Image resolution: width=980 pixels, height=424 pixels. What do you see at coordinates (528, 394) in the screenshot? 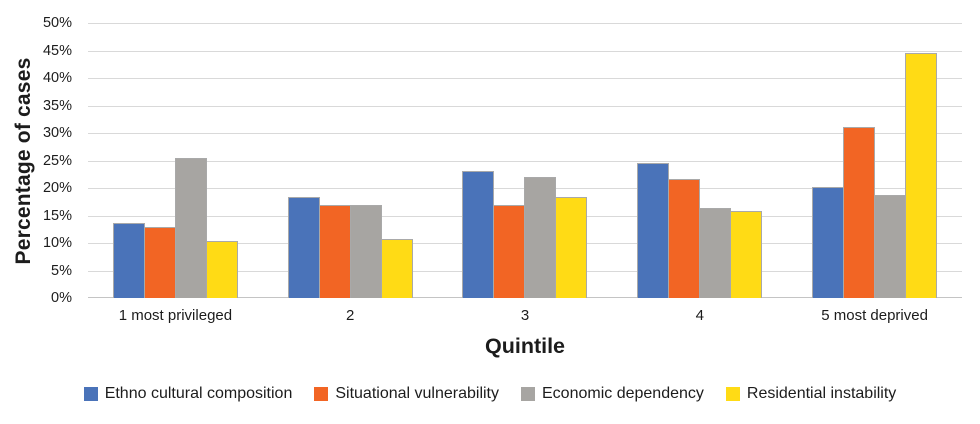
I see `legend-swatch-economic-dependency` at bounding box center [528, 394].